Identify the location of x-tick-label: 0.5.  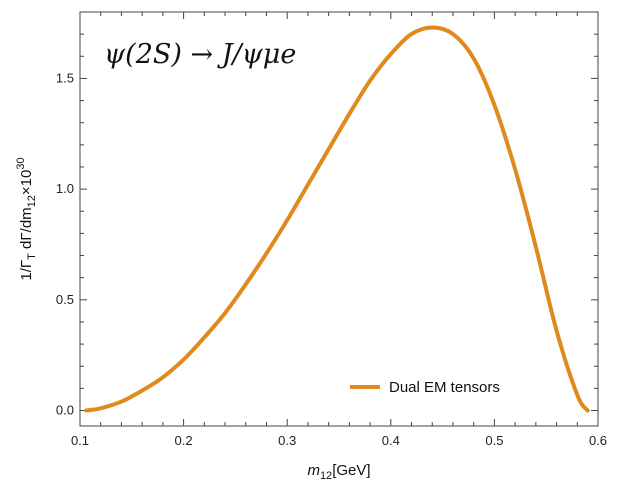
(494, 440).